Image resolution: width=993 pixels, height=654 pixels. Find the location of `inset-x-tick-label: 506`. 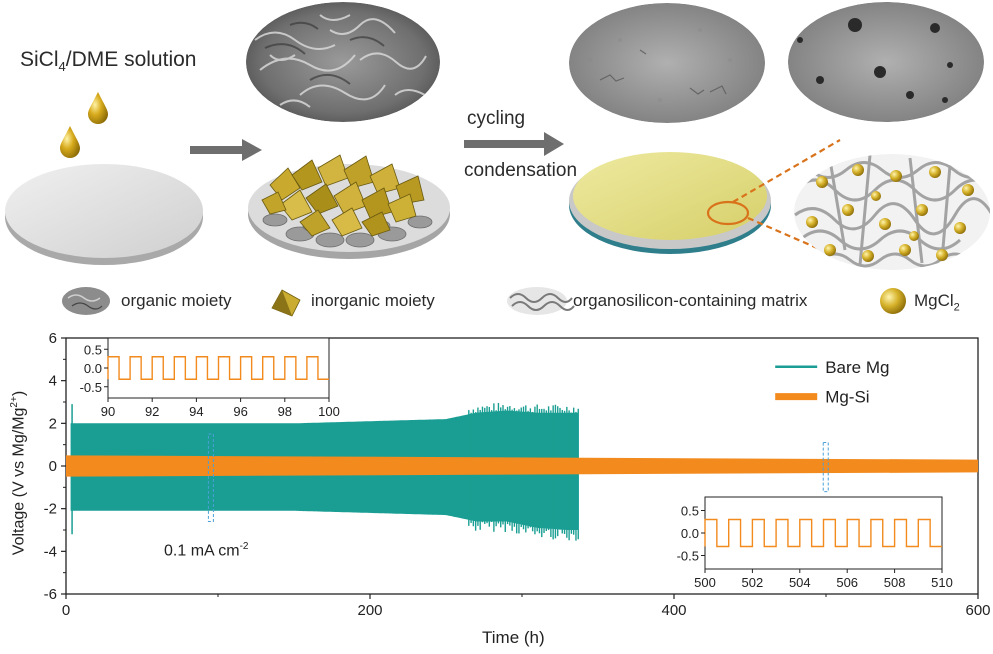

inset-x-tick-label: 506 is located at coordinates (847, 582).